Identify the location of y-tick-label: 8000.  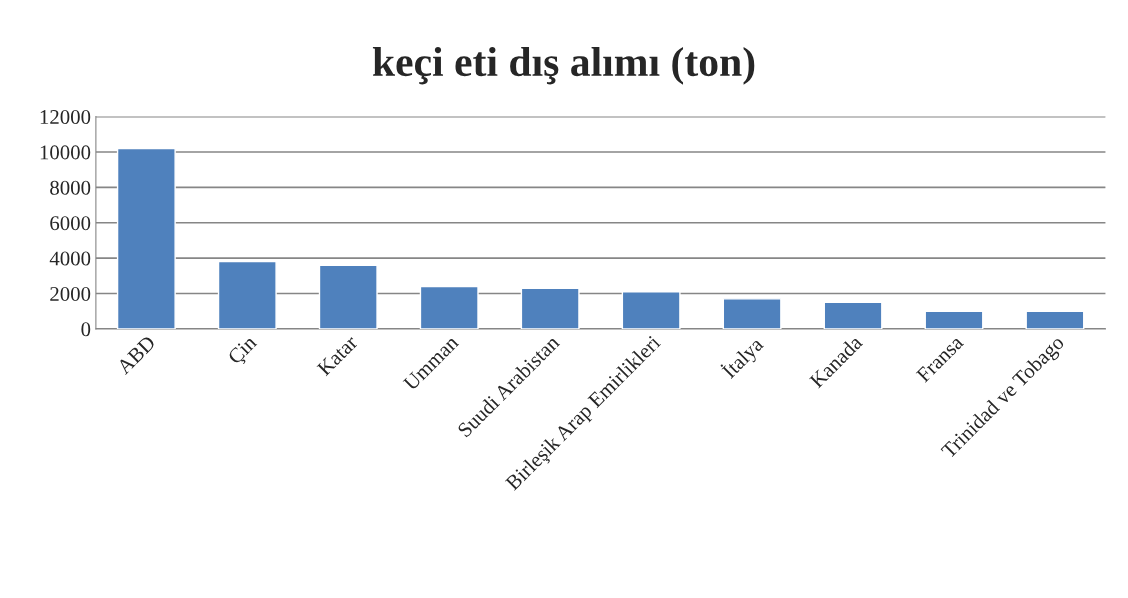
(70, 187).